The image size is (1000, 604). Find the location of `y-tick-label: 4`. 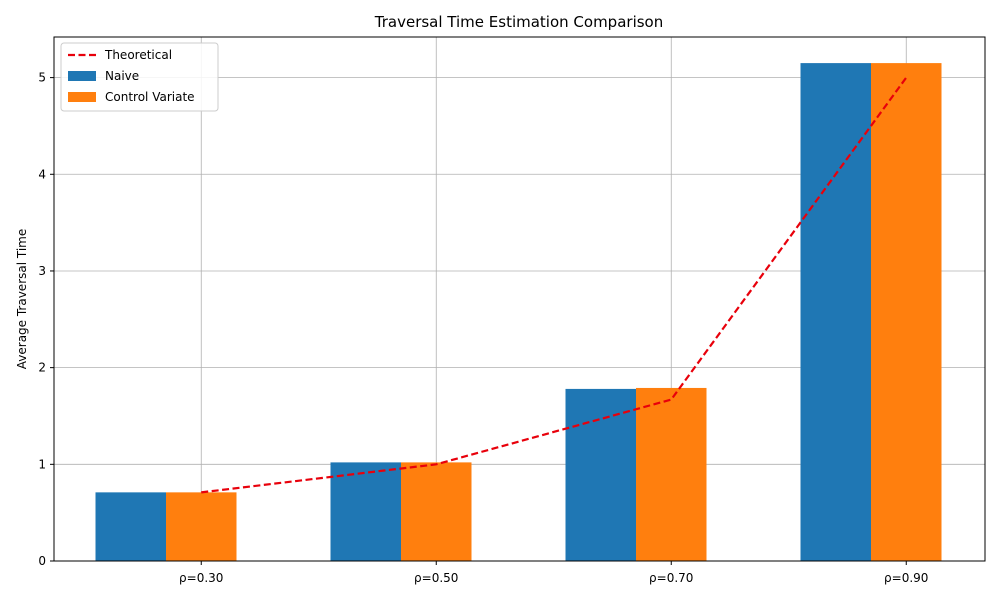

y-tick-label: 4 is located at coordinates (42, 174).